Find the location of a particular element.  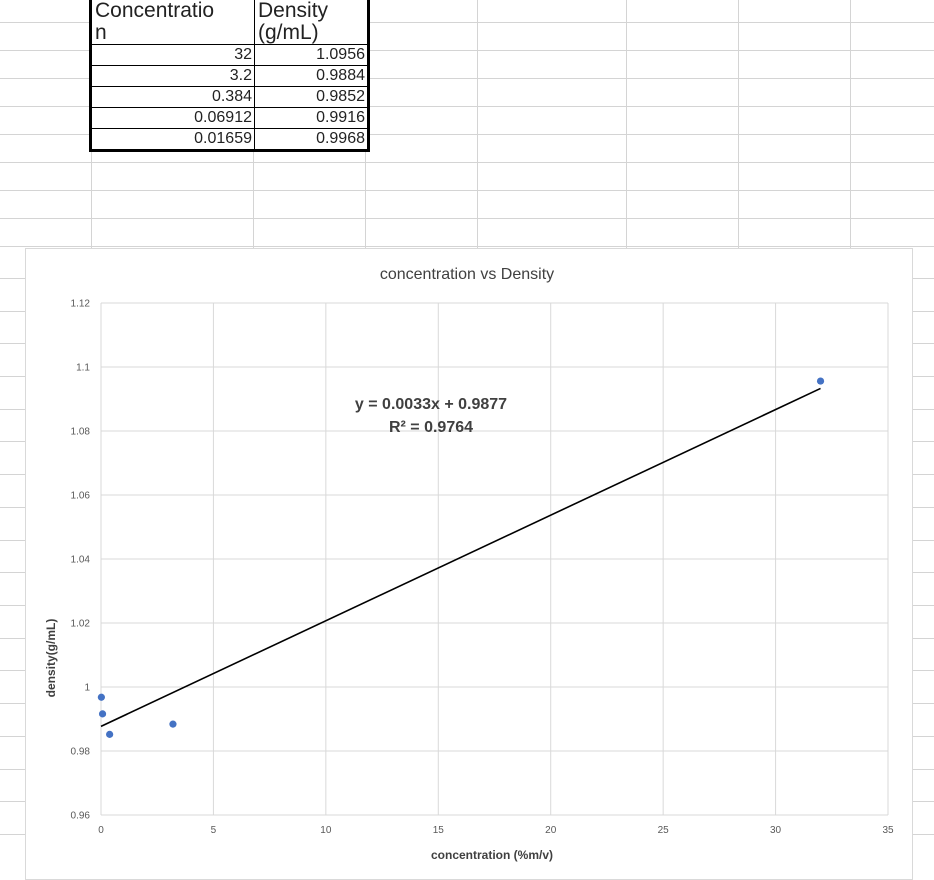

y-tick-label: 0.96 is located at coordinates (81, 816).